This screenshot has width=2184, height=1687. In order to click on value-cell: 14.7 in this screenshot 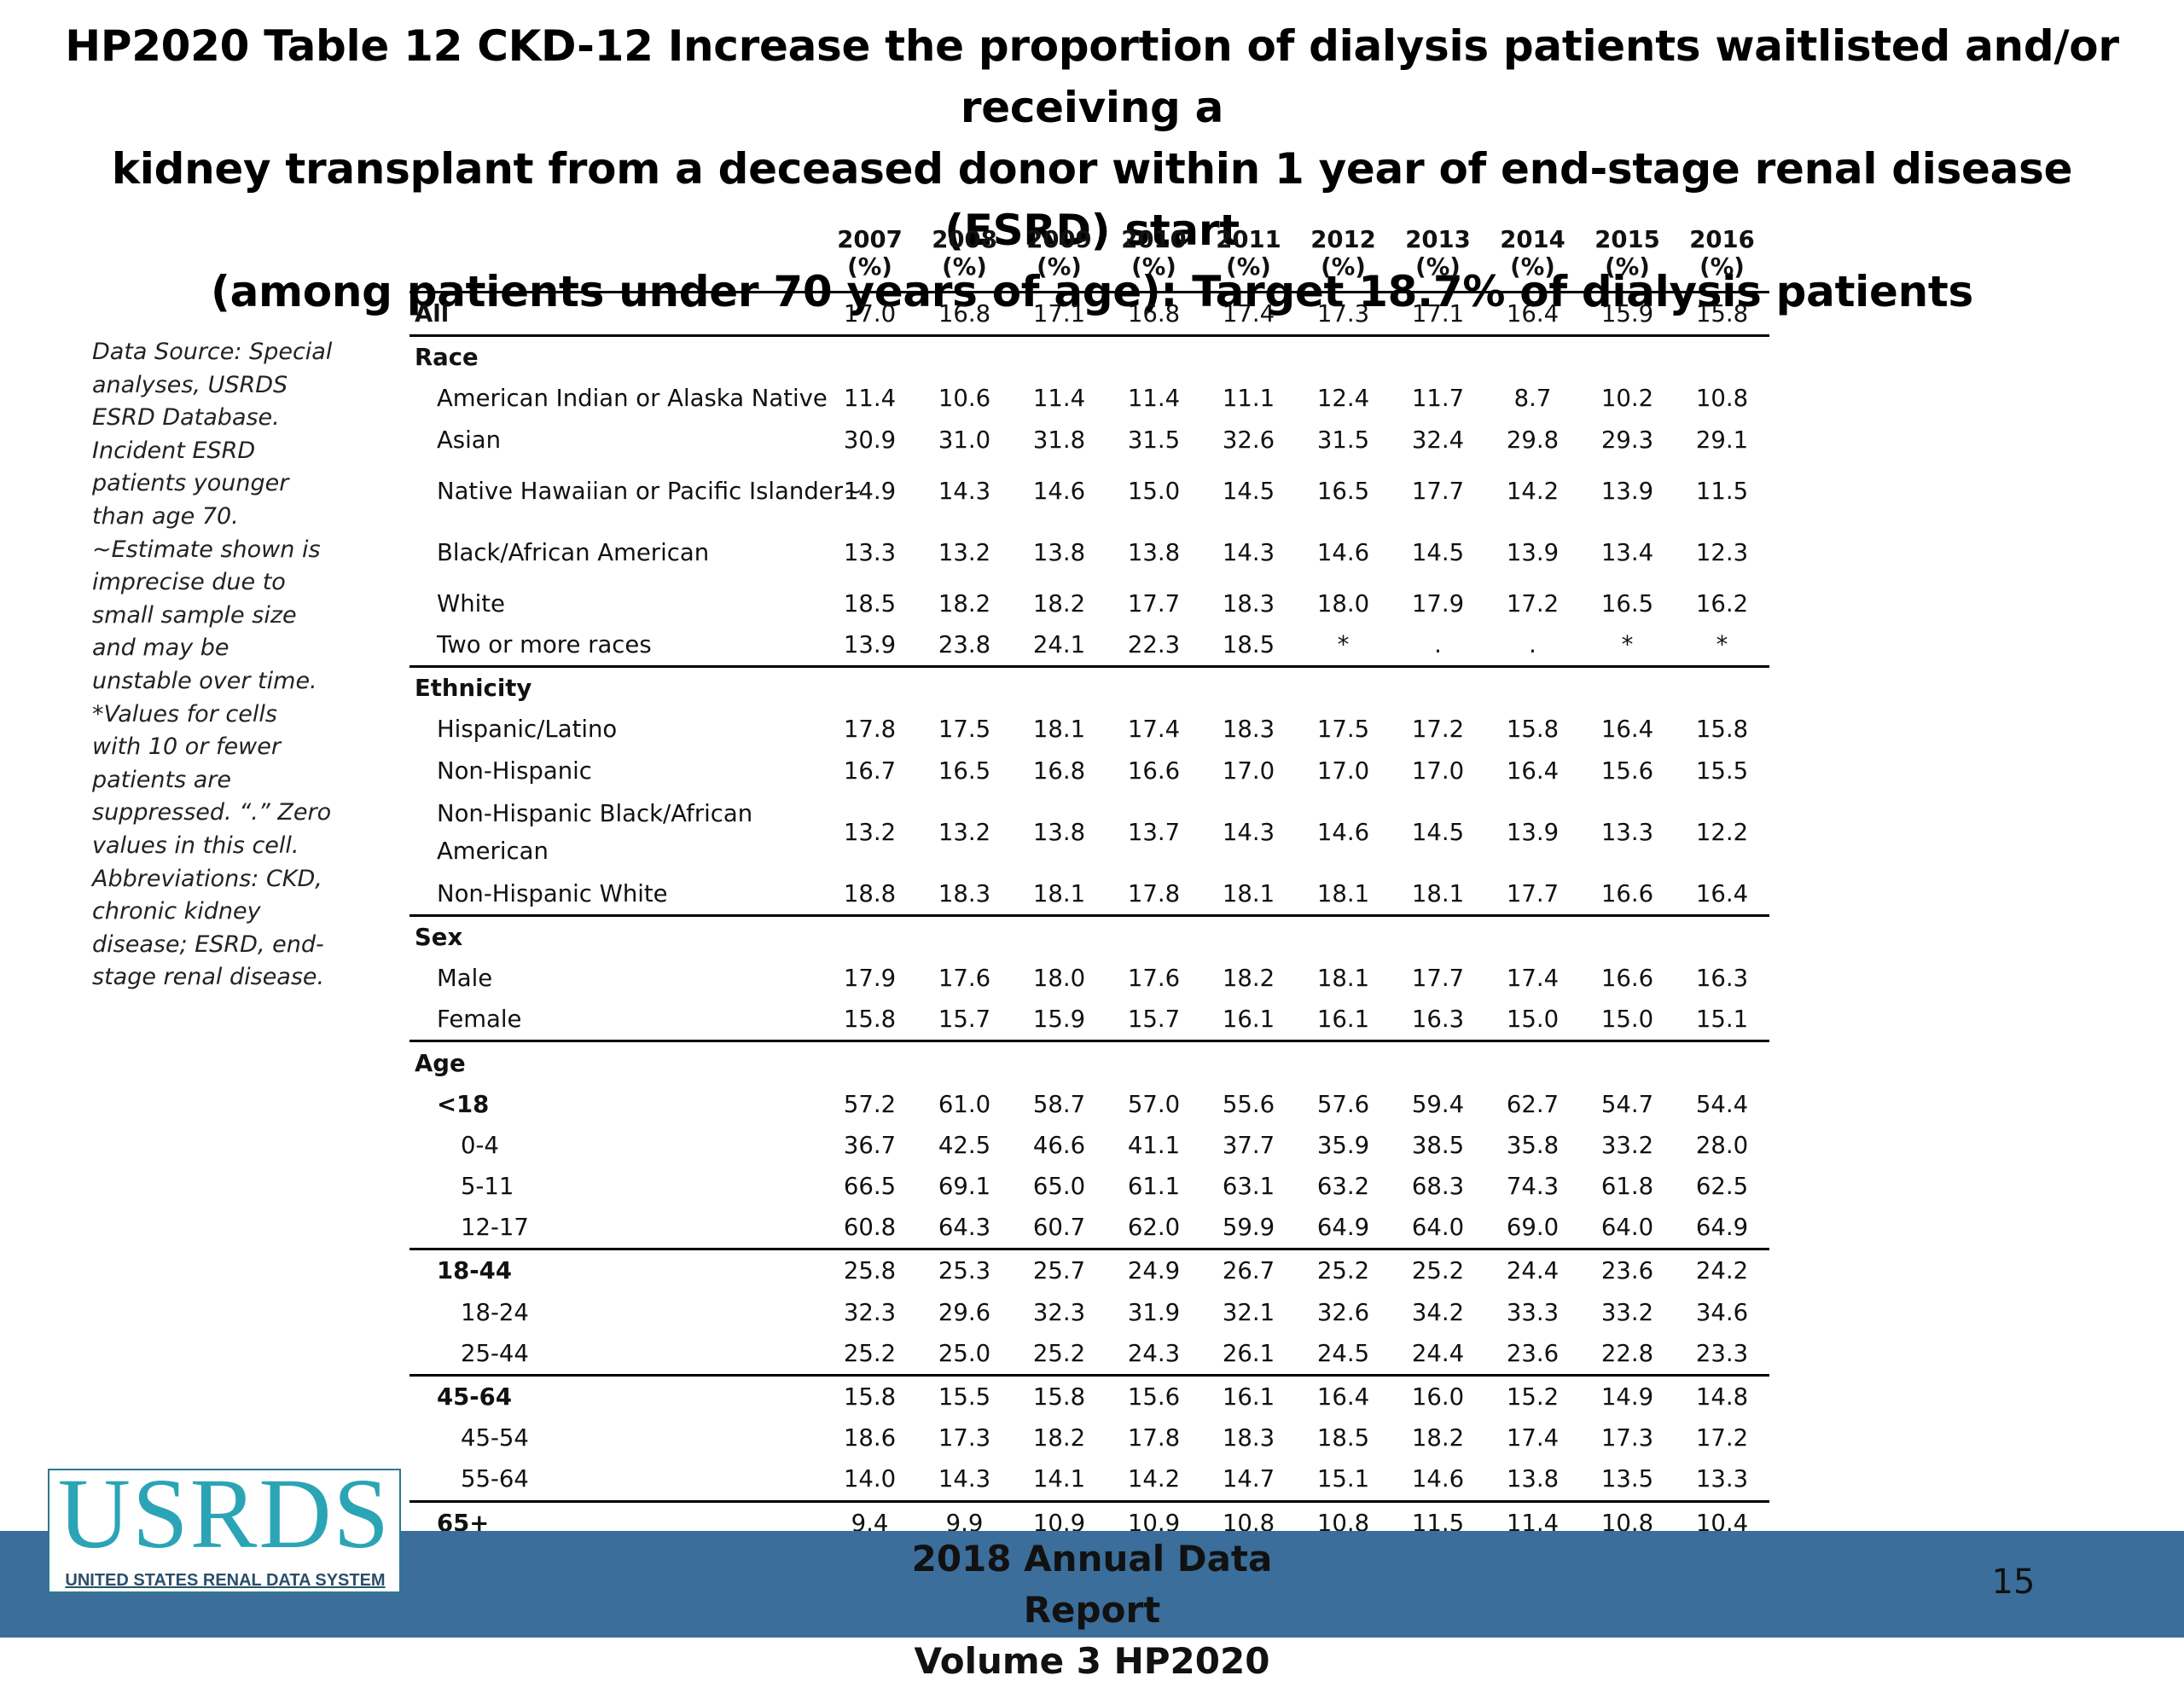, I will do `click(1249, 1480)`.